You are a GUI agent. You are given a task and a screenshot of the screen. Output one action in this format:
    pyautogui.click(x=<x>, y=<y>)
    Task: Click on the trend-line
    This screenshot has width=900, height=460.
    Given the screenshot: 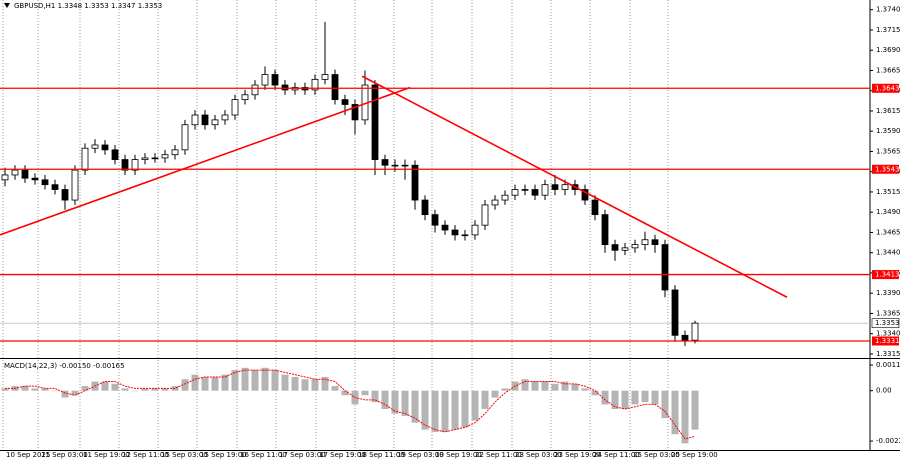 What is the action you would take?
    pyautogui.click(x=205, y=161)
    